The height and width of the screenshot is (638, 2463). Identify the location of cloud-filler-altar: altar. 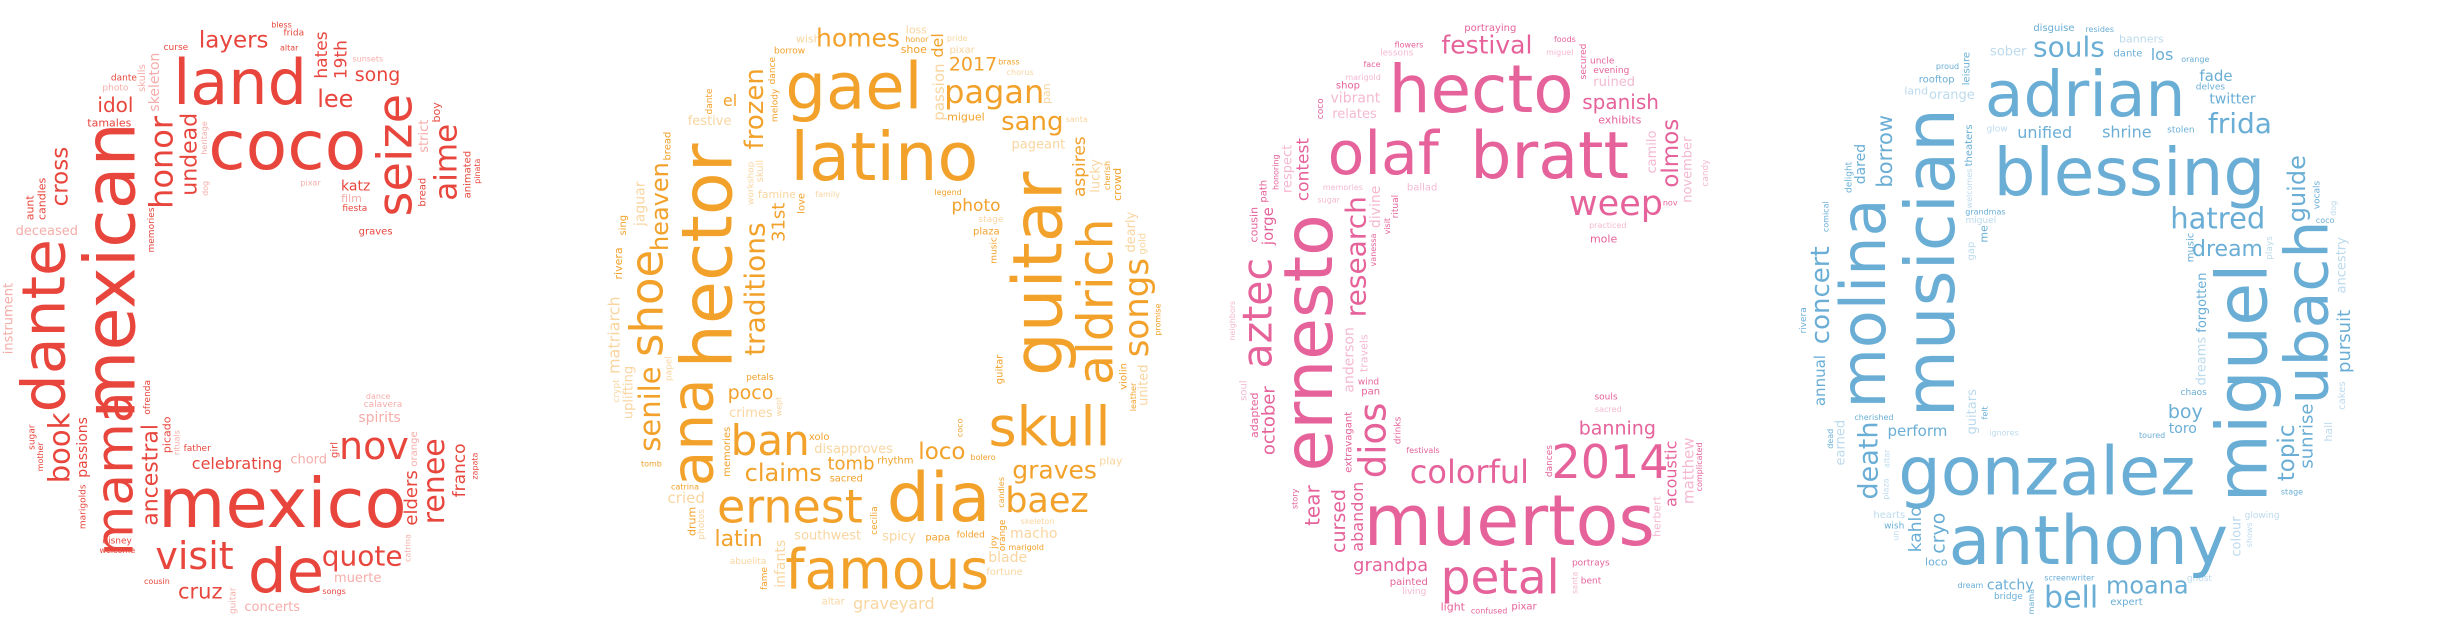
(289, 48).